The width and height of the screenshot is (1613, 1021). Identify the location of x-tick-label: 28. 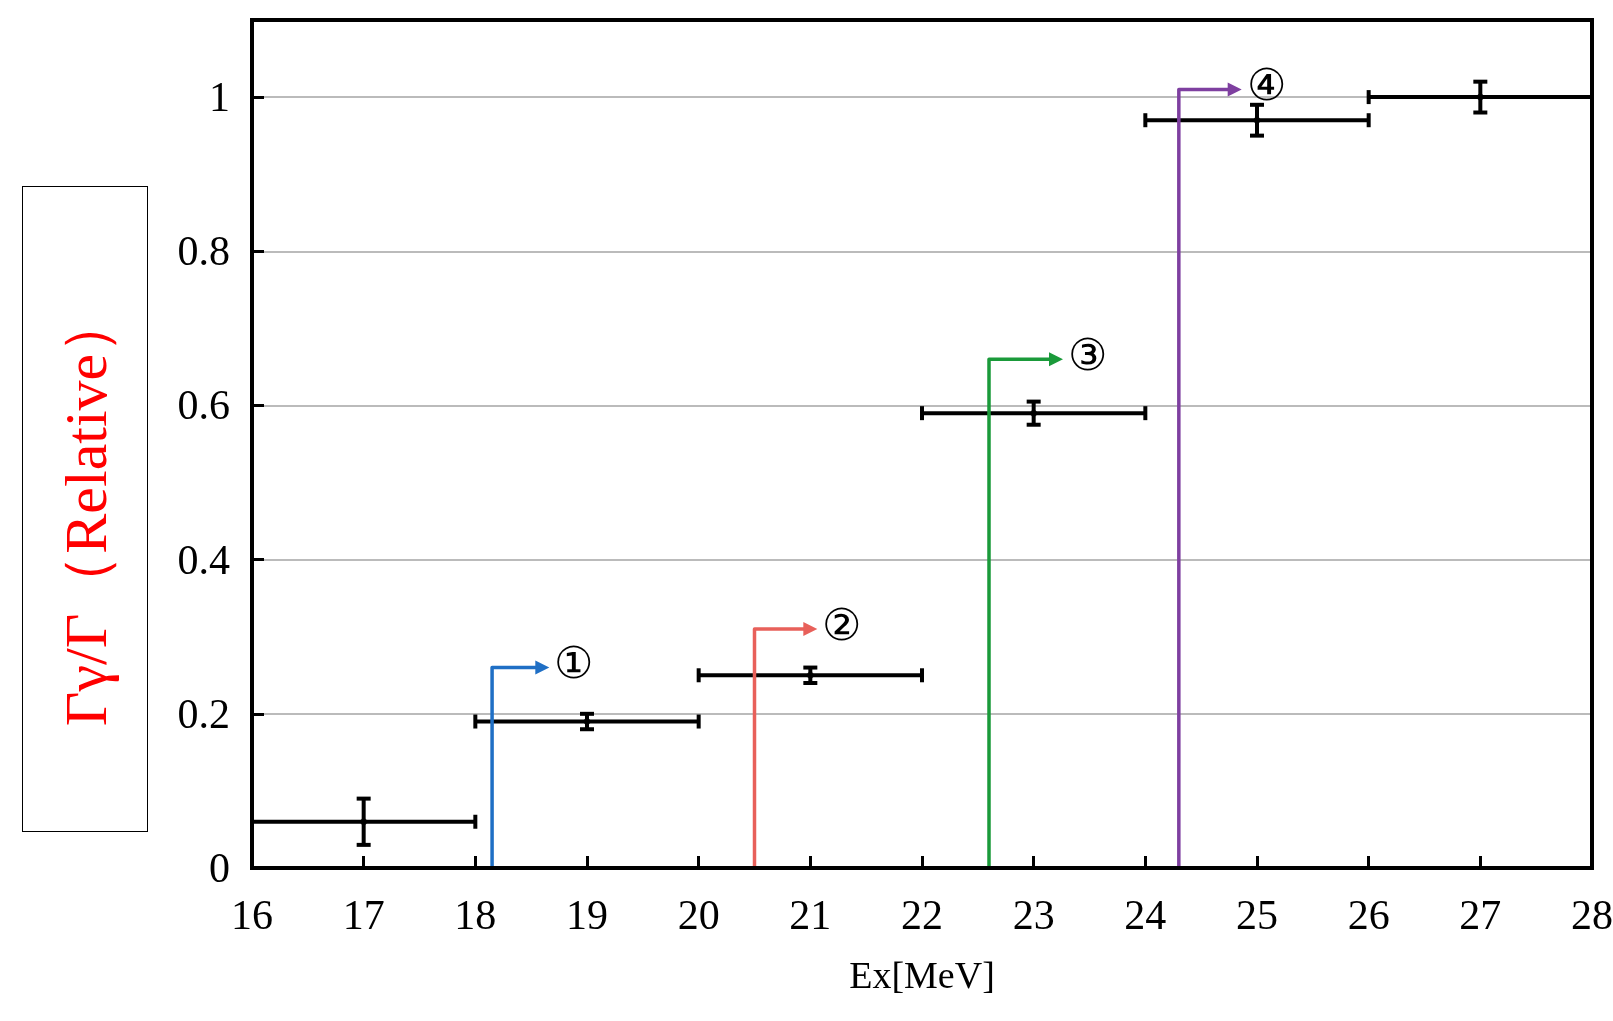
(1592, 915).